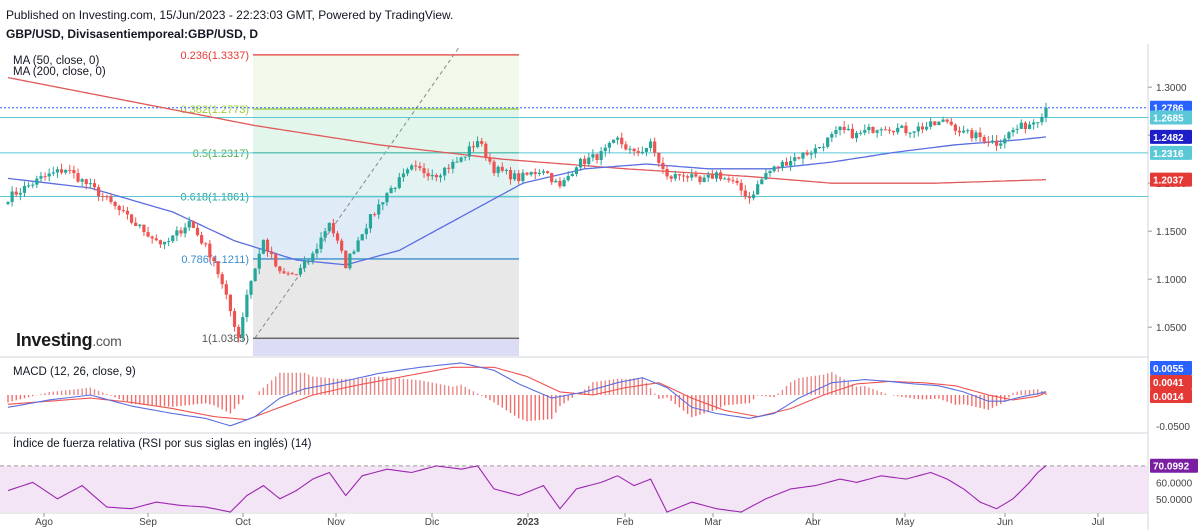 The width and height of the screenshot is (1200, 530). Describe the element at coordinates (1174, 483) in the screenshot. I see `rsi-tick-label: 60.0000` at that location.